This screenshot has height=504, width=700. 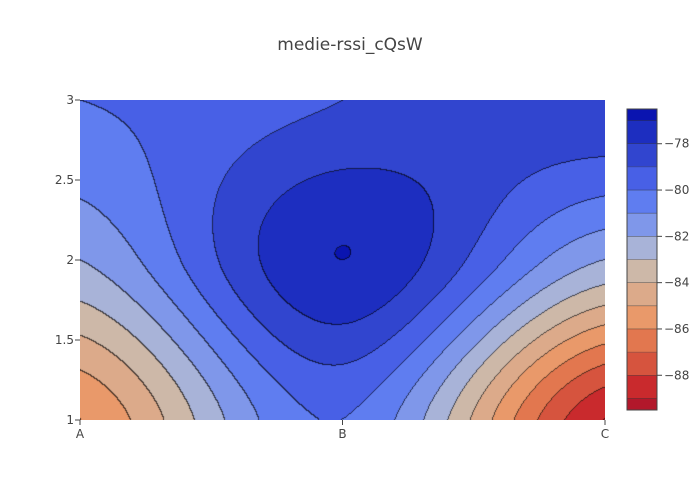 I want to click on colorbar: −78 −80 −82 −84 −86 −88, so click(x=657, y=259).